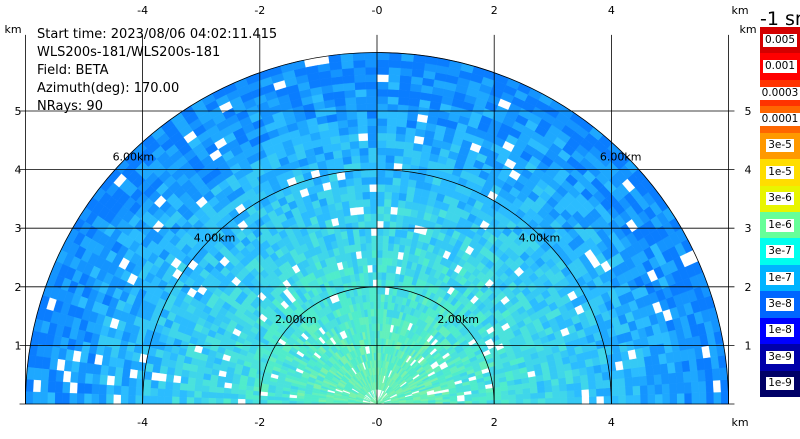  Describe the element at coordinates (780, 225) in the screenshot. I see `colorbar-segment: 1e-6` at that location.